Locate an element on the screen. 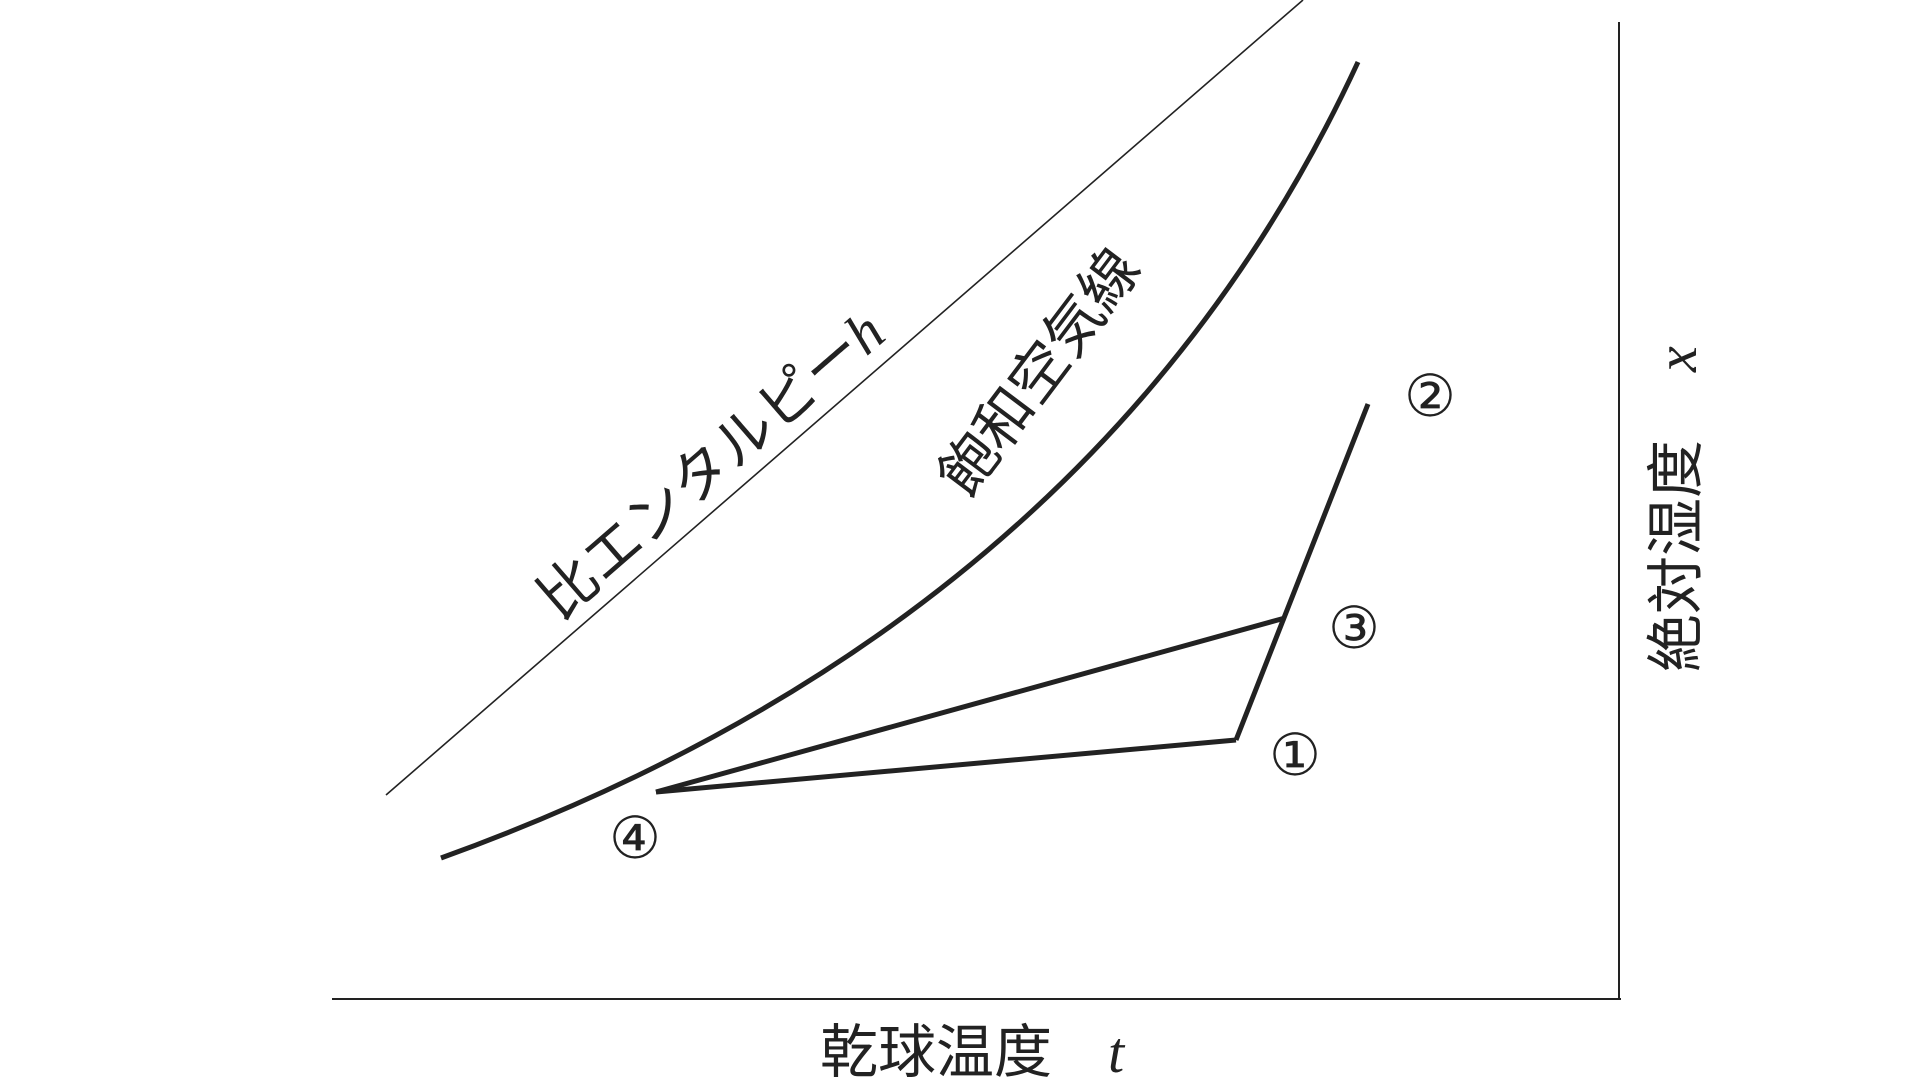 This screenshot has height=1080, width=1920. saturation-label-text: 飽和空気線 is located at coordinates (1039, 372).